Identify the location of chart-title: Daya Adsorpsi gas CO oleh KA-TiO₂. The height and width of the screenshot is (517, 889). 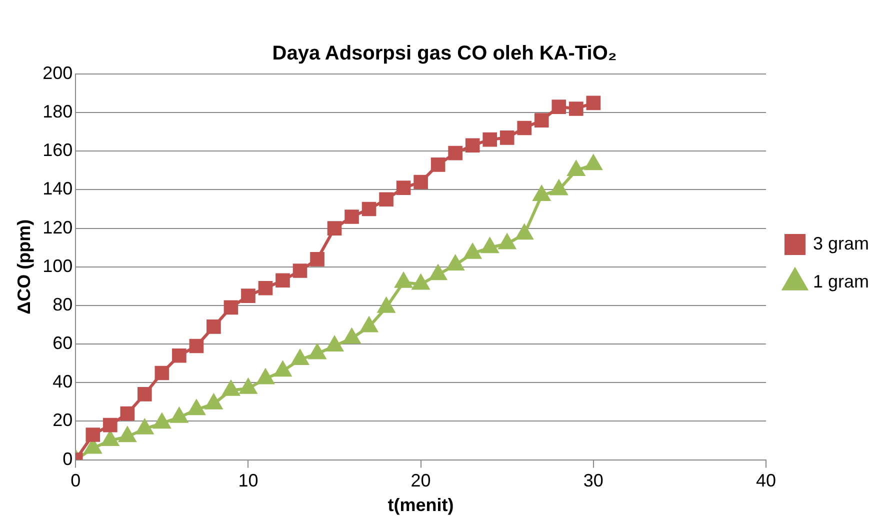
(444, 53).